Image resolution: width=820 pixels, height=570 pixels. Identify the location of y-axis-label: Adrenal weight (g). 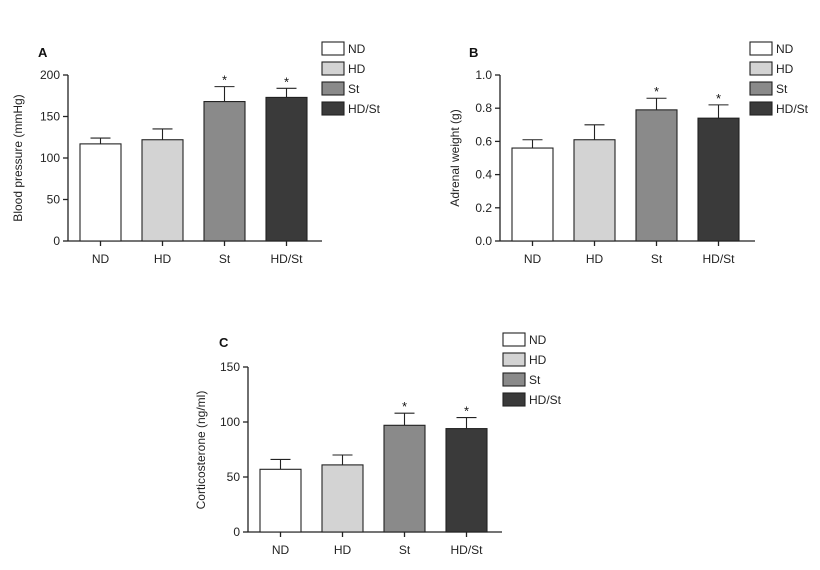
(455, 157).